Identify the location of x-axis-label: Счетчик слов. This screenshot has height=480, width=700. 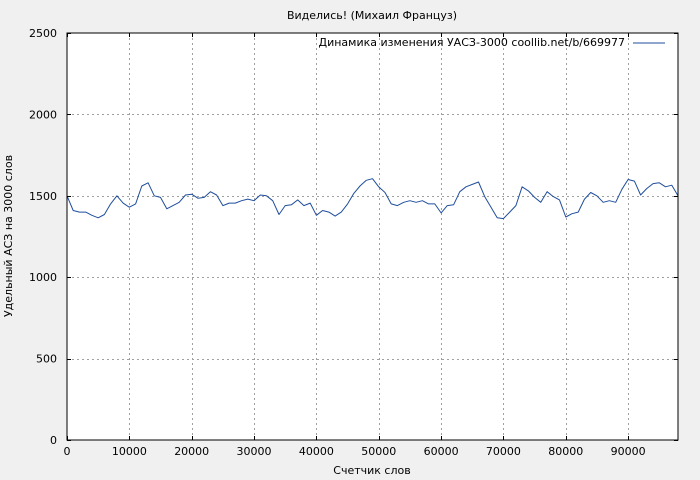
(371, 470).